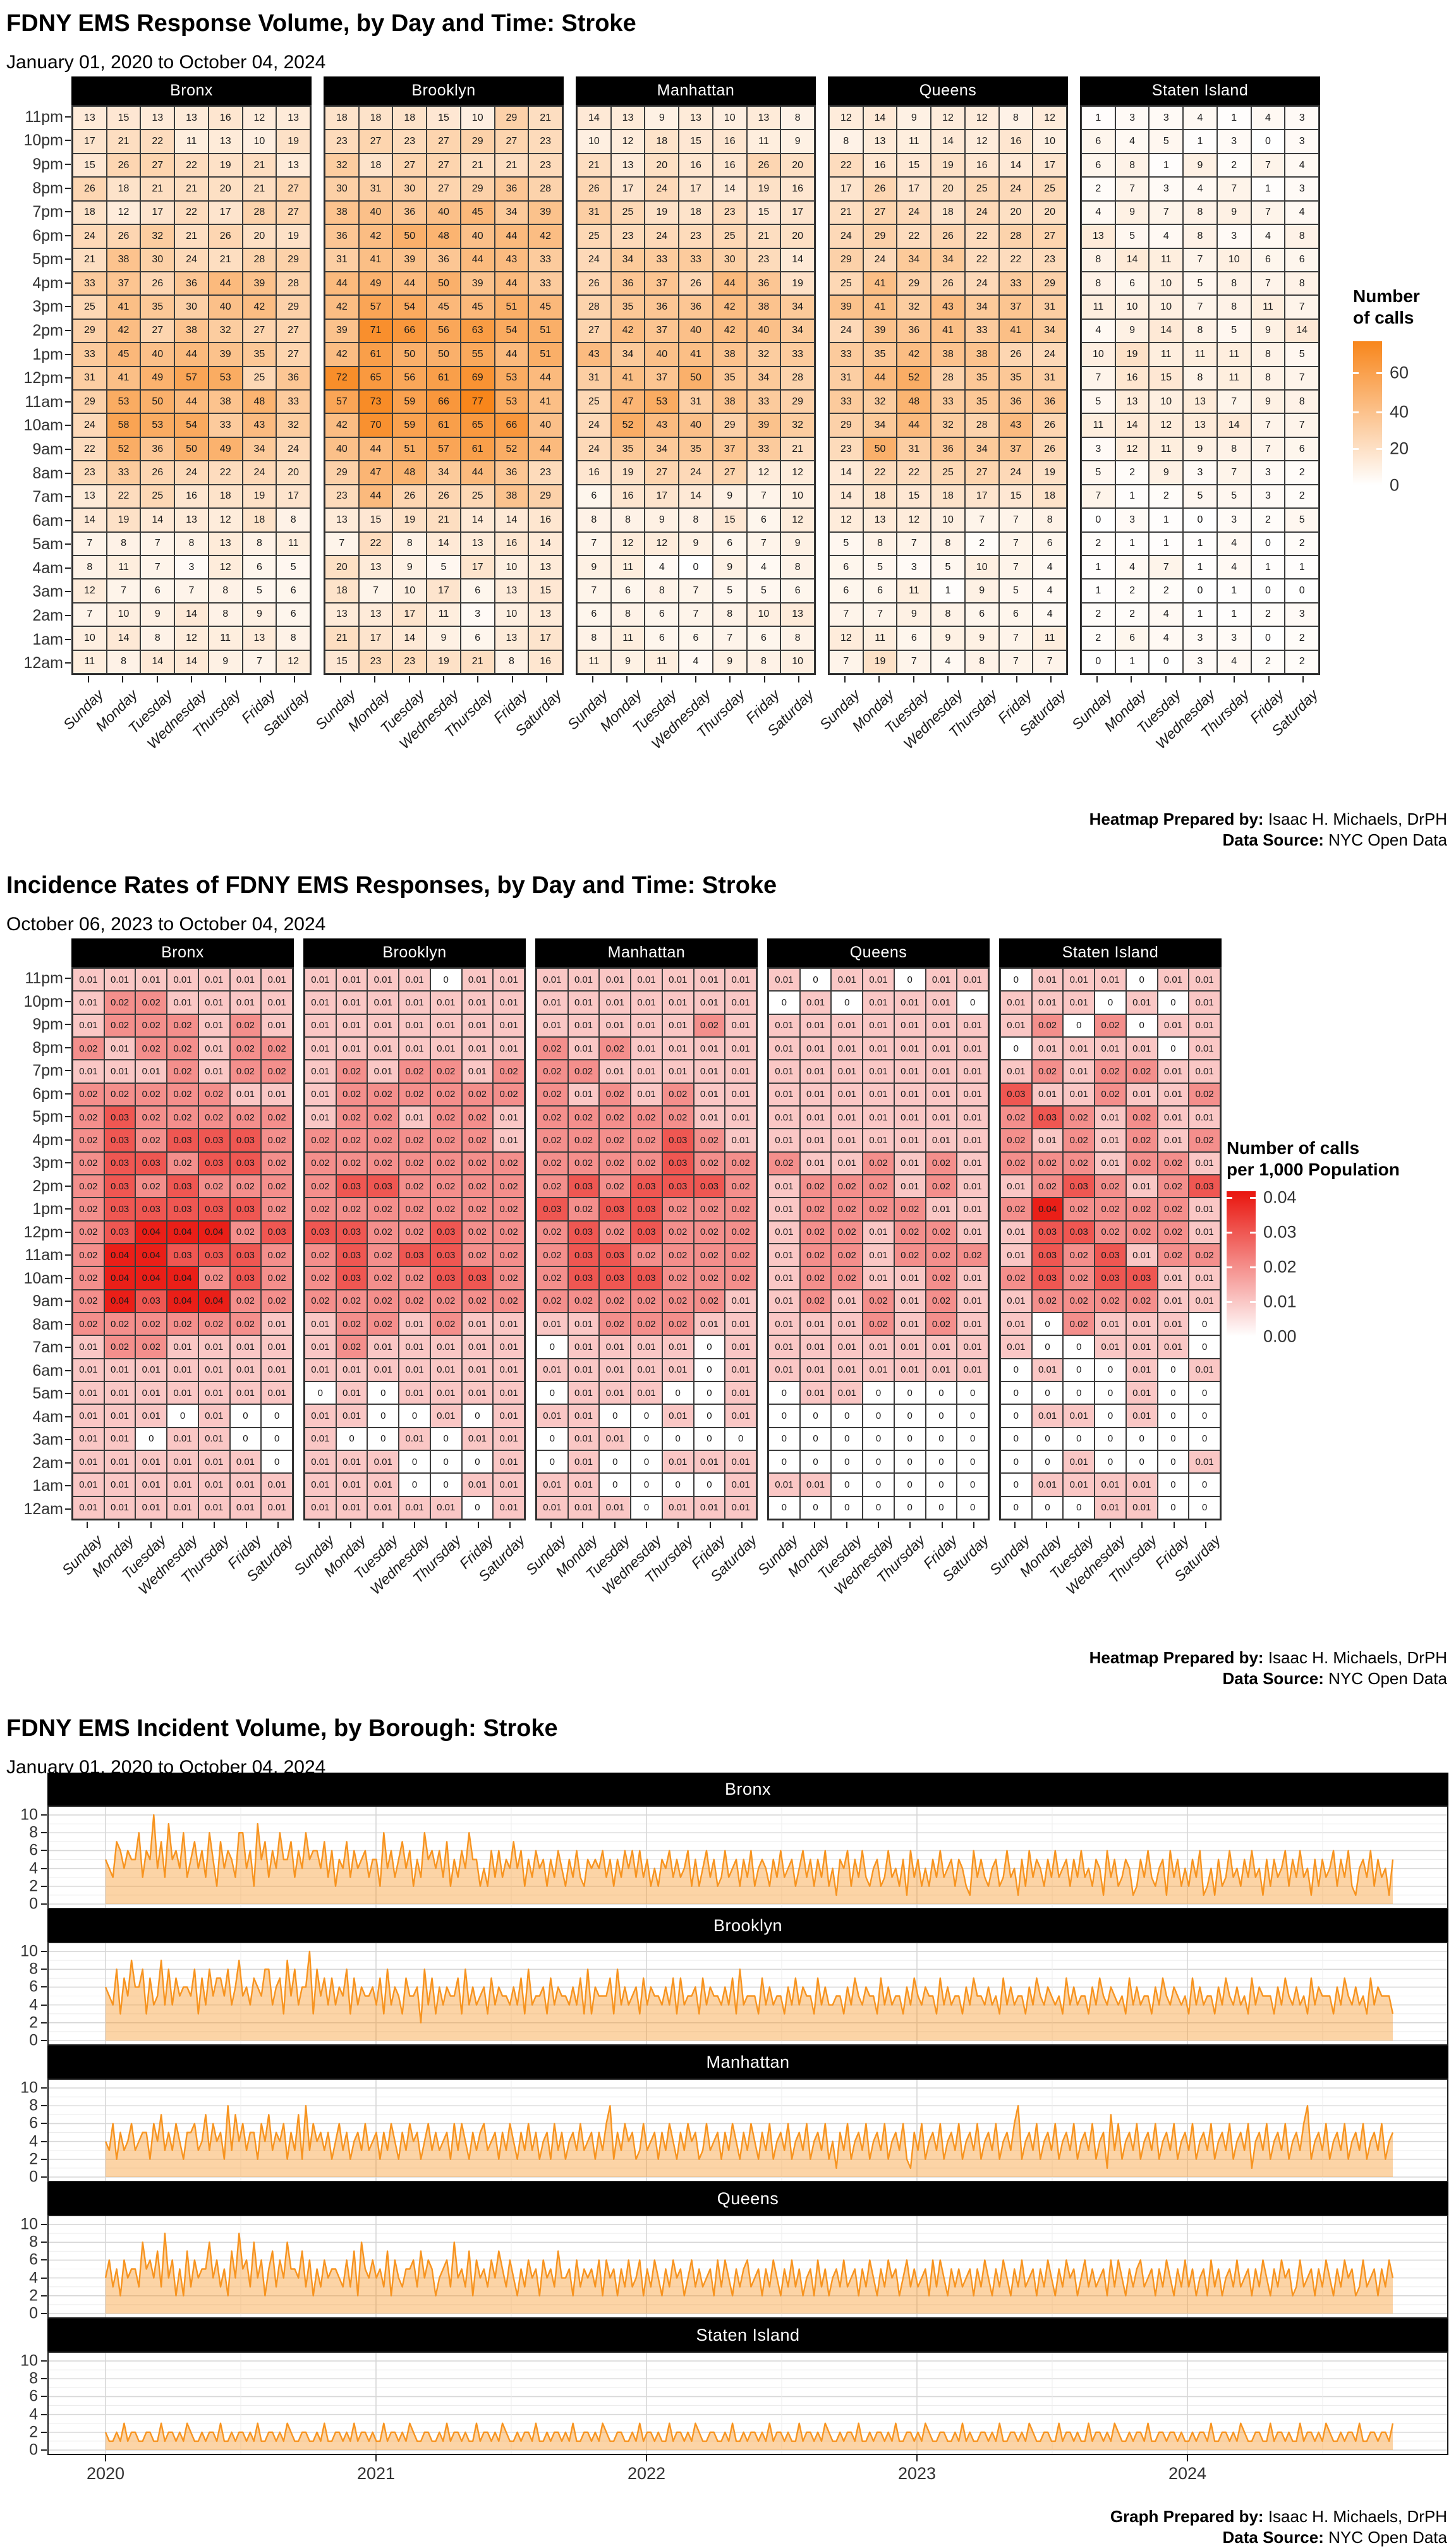  I want to click on legend-tick-label: 40, so click(1399, 412).